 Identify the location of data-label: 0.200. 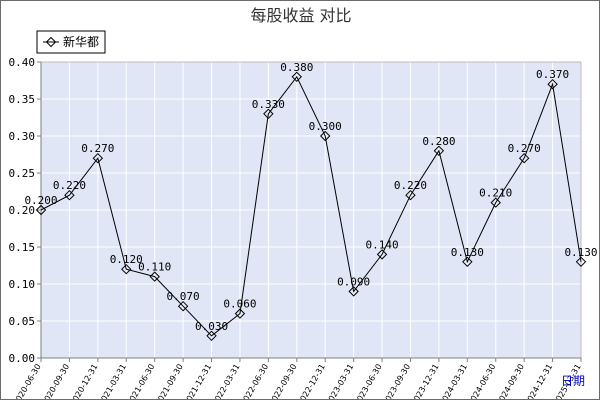
(40, 200).